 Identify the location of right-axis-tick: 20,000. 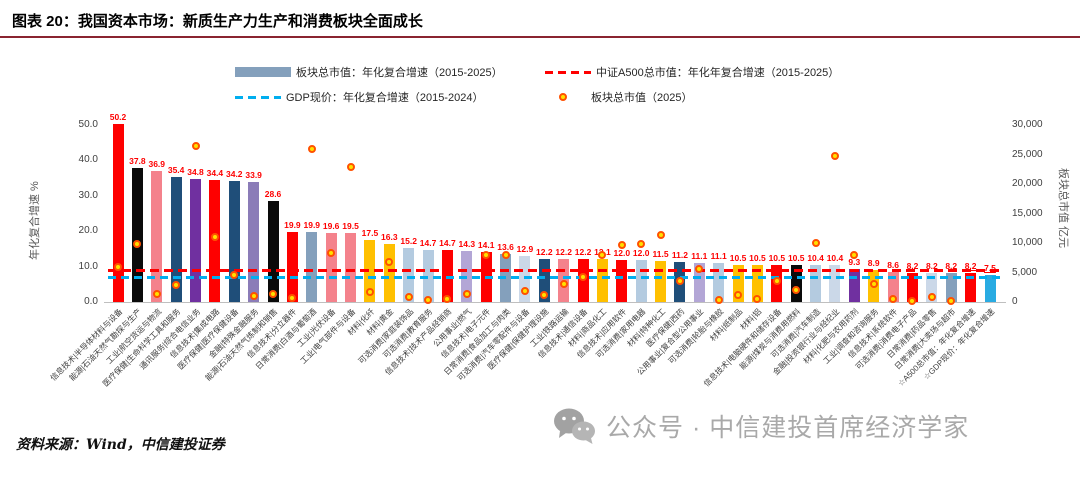
(1027, 183).